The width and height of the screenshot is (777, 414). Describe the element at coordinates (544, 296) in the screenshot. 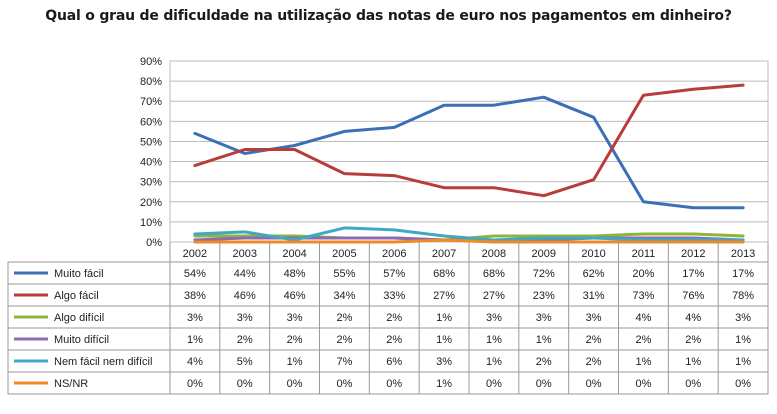

I see `data-label-1-2009: 23%` at that location.